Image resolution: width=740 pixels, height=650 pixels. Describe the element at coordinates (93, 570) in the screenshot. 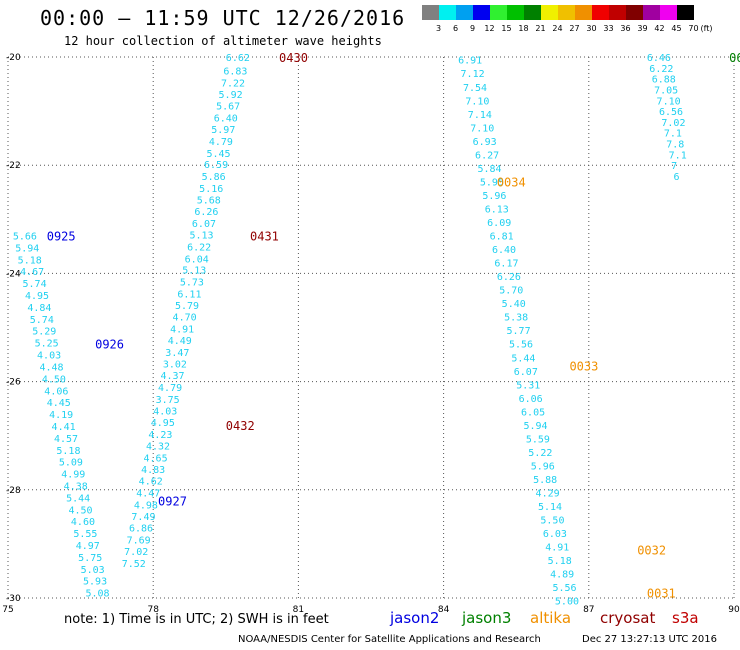

I see `swh-value-label: 5.03` at that location.